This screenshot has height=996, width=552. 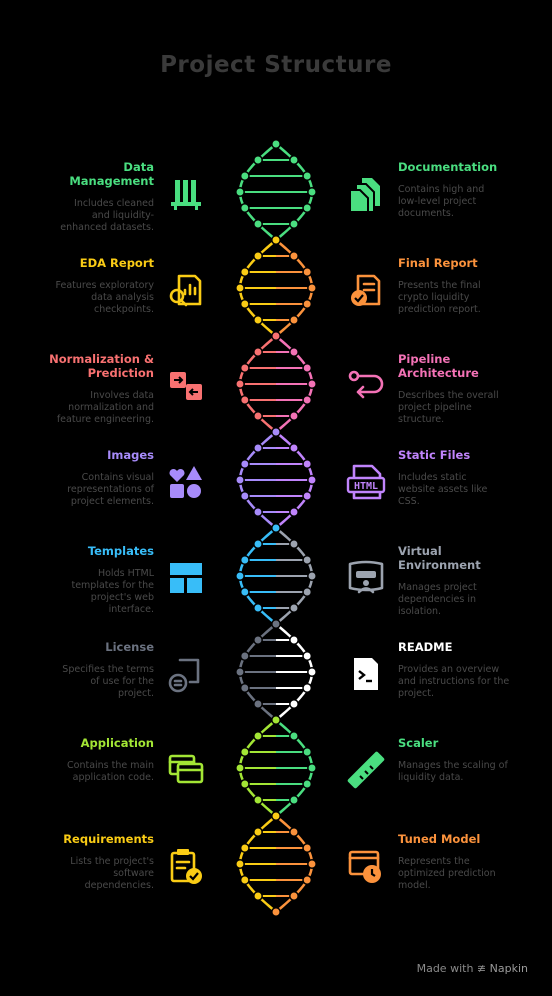 I want to click on item-title: Data Management, so click(x=111, y=174).